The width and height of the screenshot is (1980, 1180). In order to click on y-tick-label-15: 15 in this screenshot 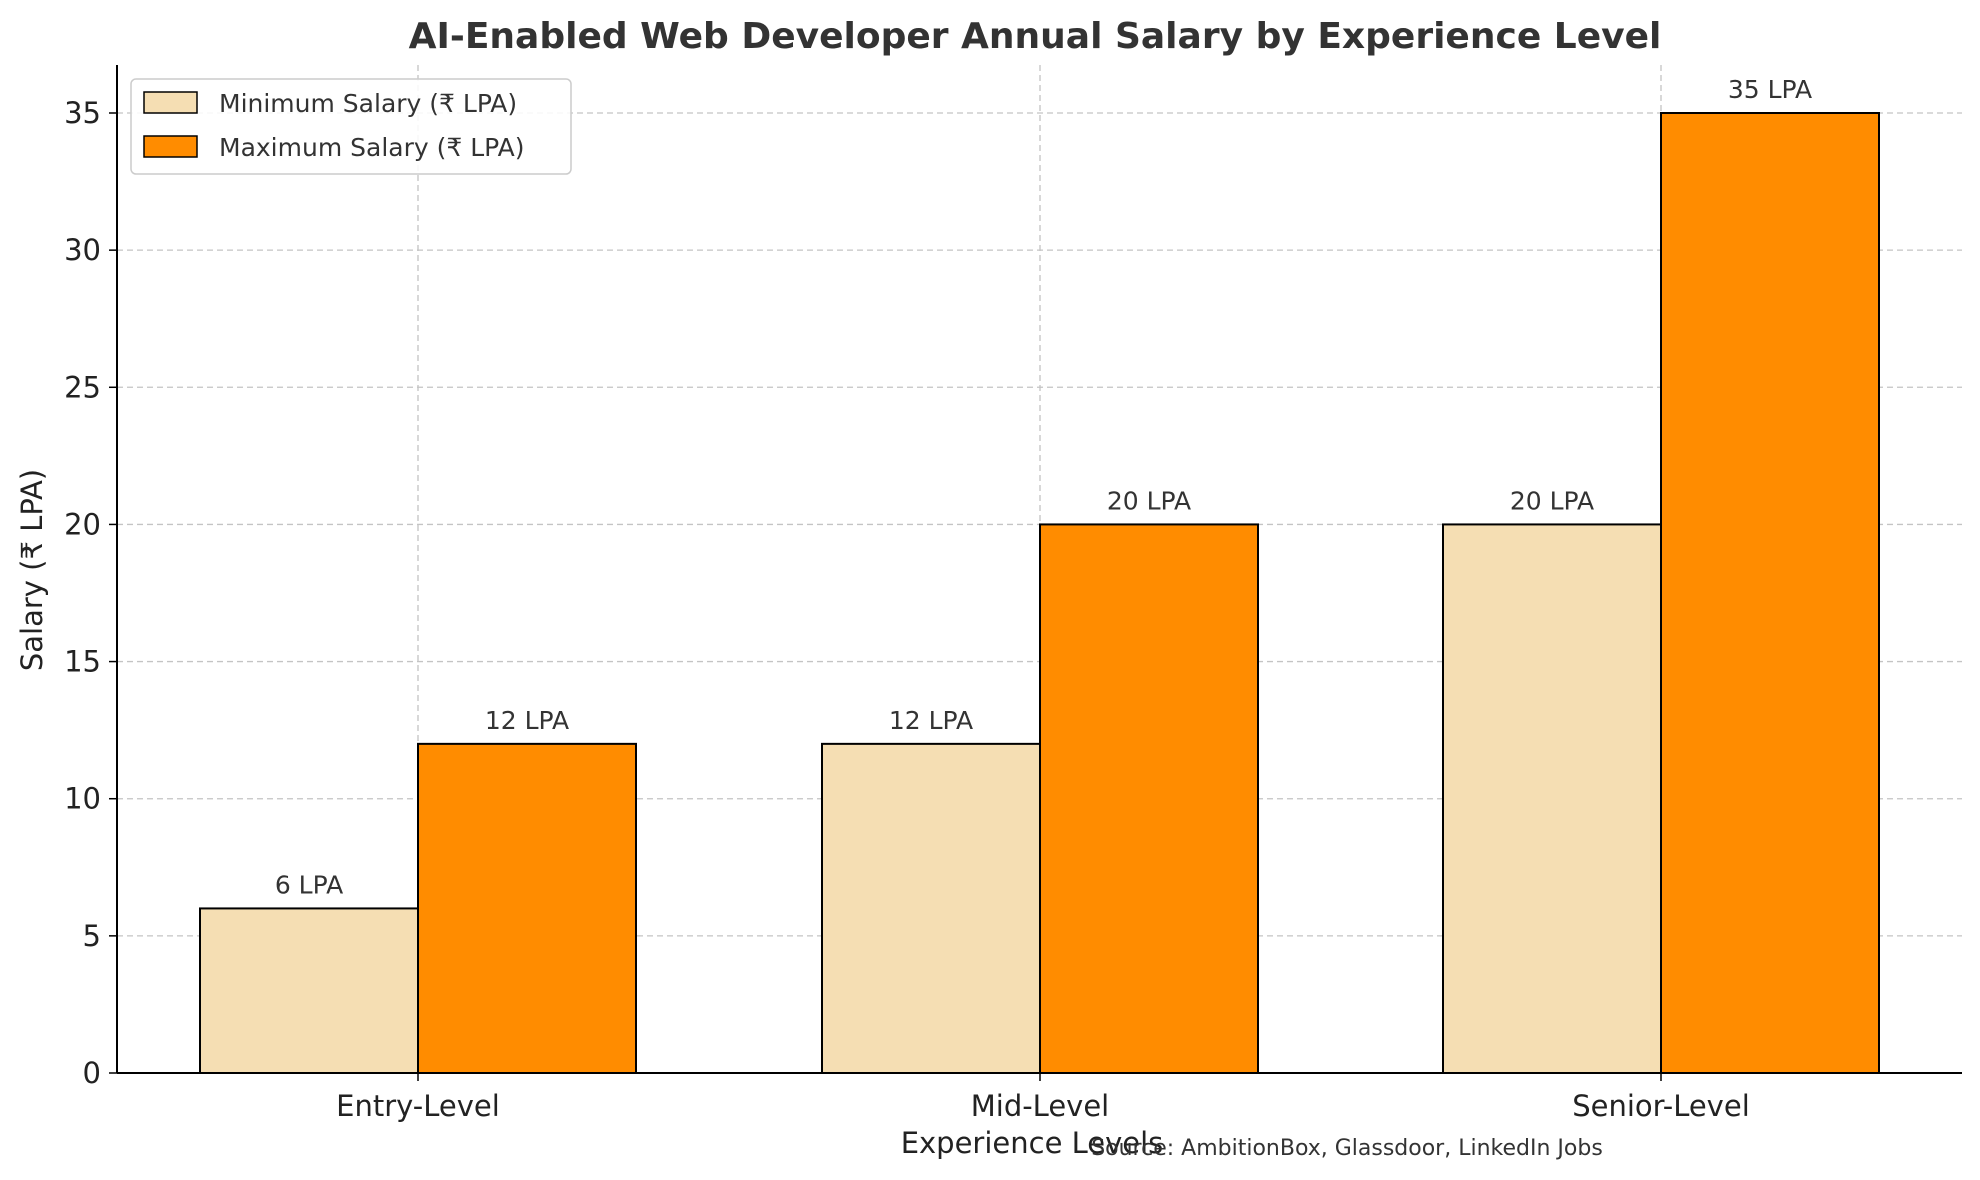, I will do `click(82, 662)`.